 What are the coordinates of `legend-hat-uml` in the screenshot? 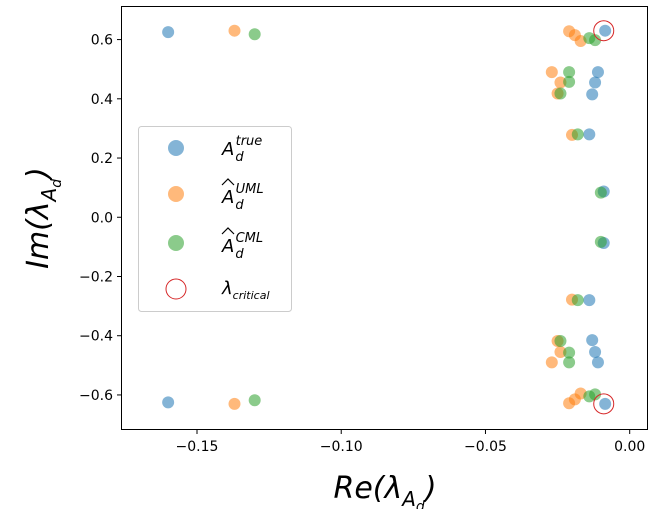 It's located at (228, 182).